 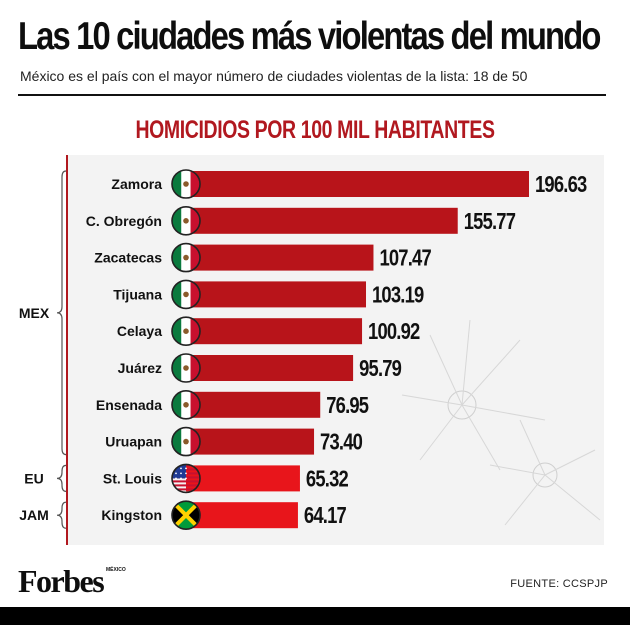 I want to click on category-label: St. Louis, so click(x=132, y=478).